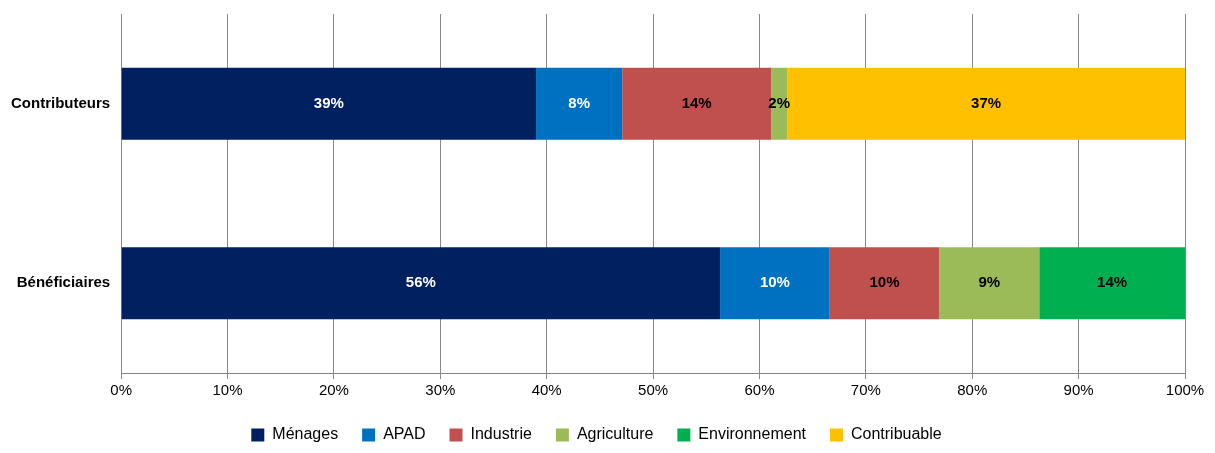  Describe the element at coordinates (759, 390) in the screenshot. I see `x-tick-label: 60%` at that location.